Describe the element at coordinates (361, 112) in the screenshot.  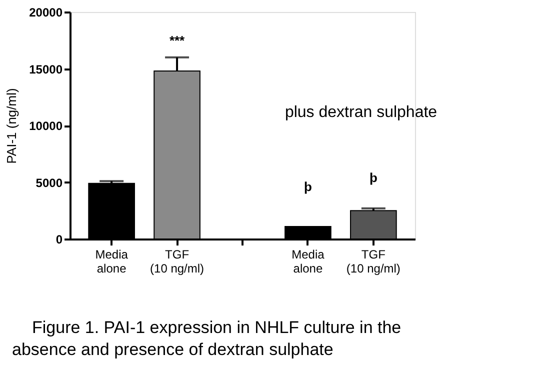
I see `annotation: plus dextran sulphate` at that location.